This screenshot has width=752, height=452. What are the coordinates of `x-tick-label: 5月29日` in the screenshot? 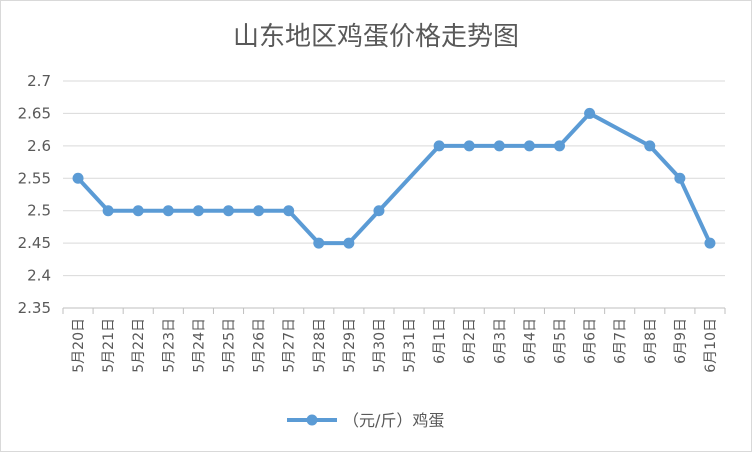 It's located at (350, 345).